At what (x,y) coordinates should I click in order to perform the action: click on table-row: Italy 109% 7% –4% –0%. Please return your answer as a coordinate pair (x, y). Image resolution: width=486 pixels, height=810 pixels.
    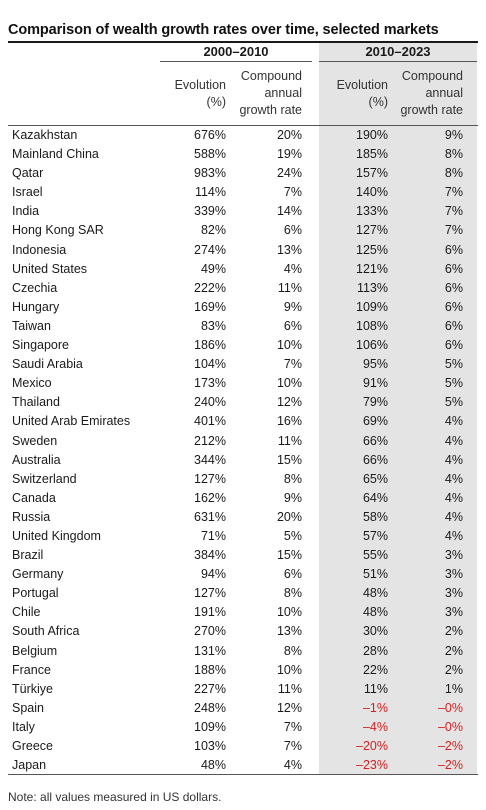
    Looking at the image, I should click on (243, 727).